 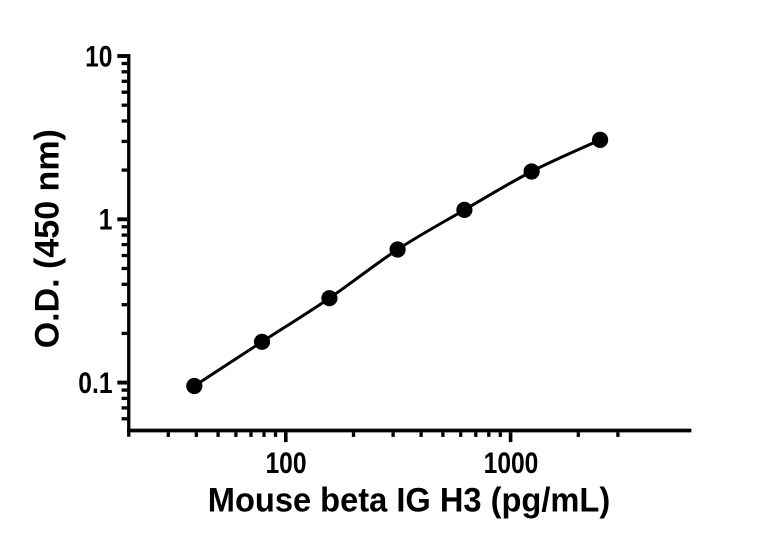 What do you see at coordinates (95, 383) in the screenshot?
I see `svg-text: 0.1` at bounding box center [95, 383].